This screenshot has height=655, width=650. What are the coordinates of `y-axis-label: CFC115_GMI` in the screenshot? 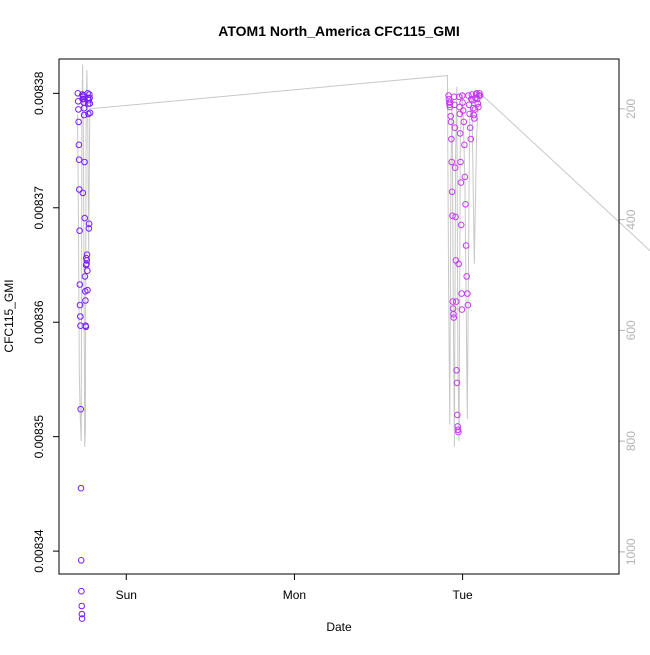 It's located at (9, 315).